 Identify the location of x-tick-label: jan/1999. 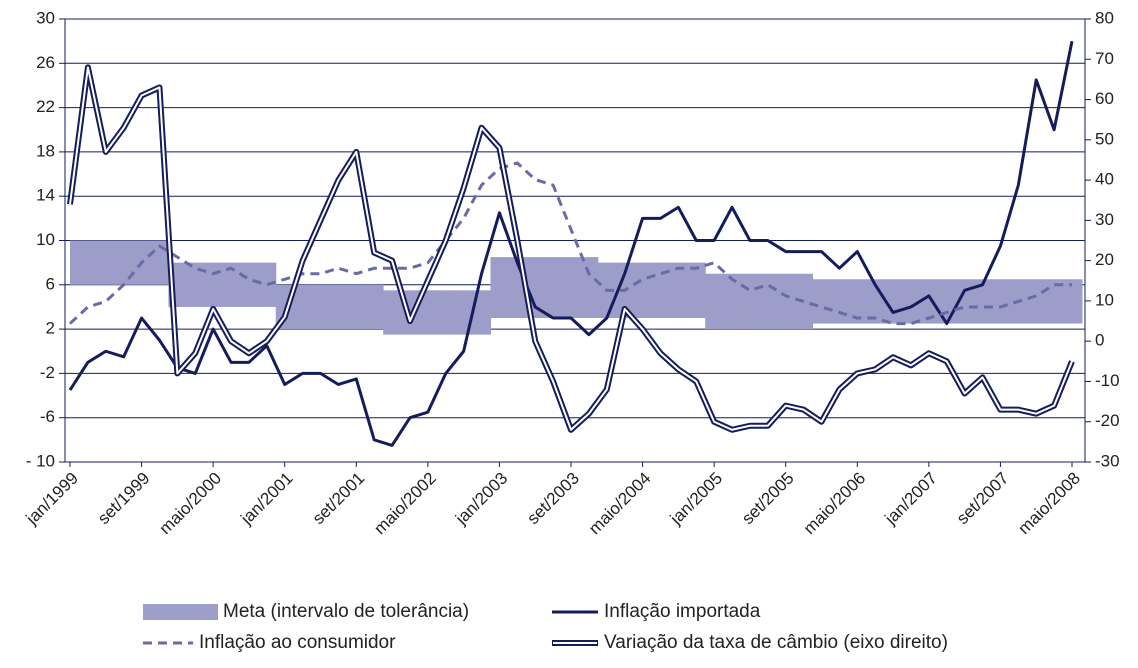
(52, 499).